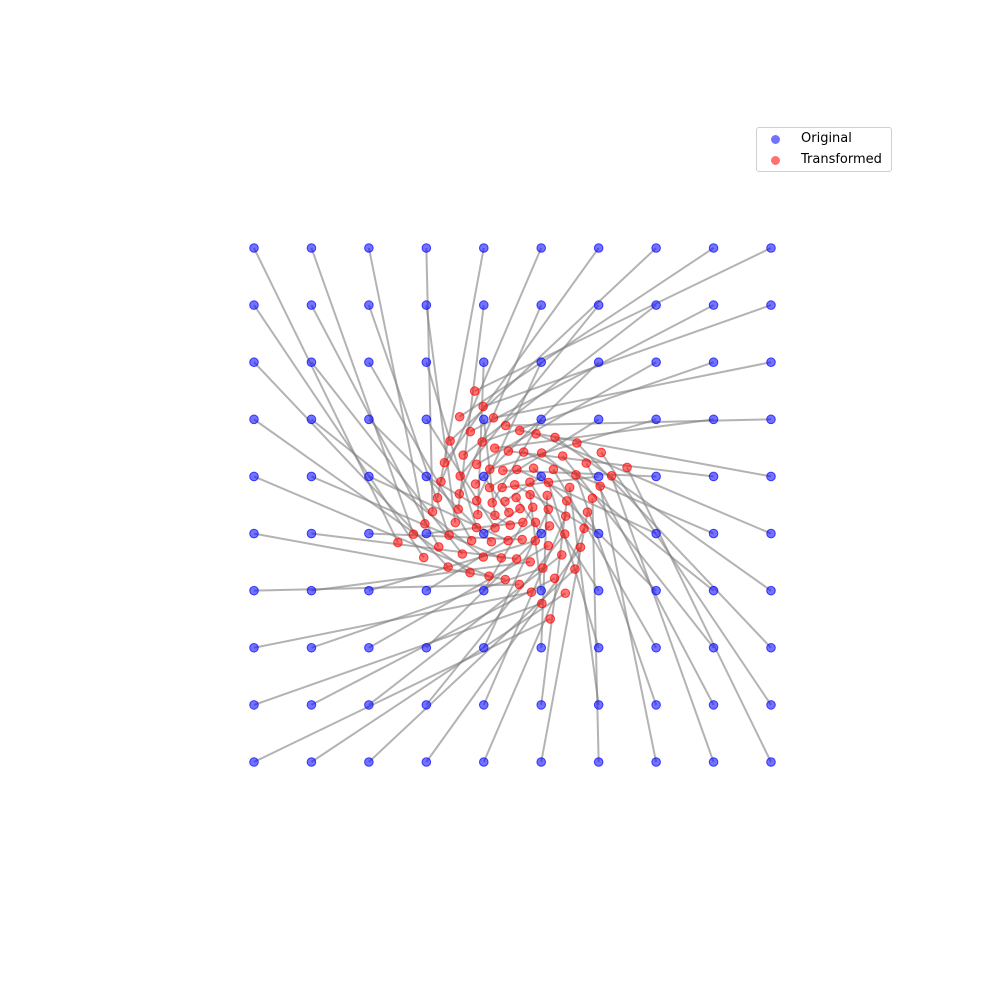  I want to click on legend-label-original: Original, so click(826, 138).